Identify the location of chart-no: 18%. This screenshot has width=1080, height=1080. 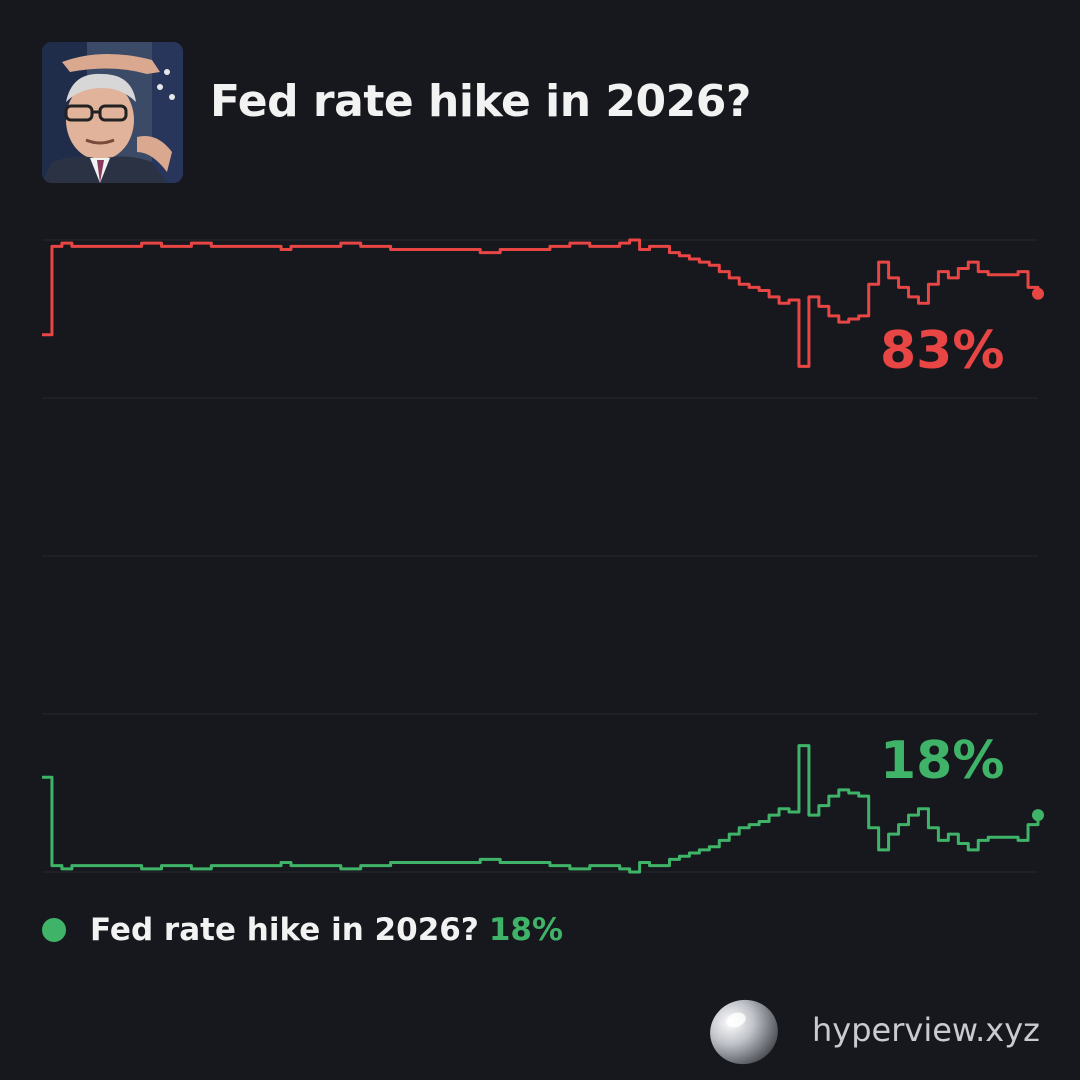
(543, 793).